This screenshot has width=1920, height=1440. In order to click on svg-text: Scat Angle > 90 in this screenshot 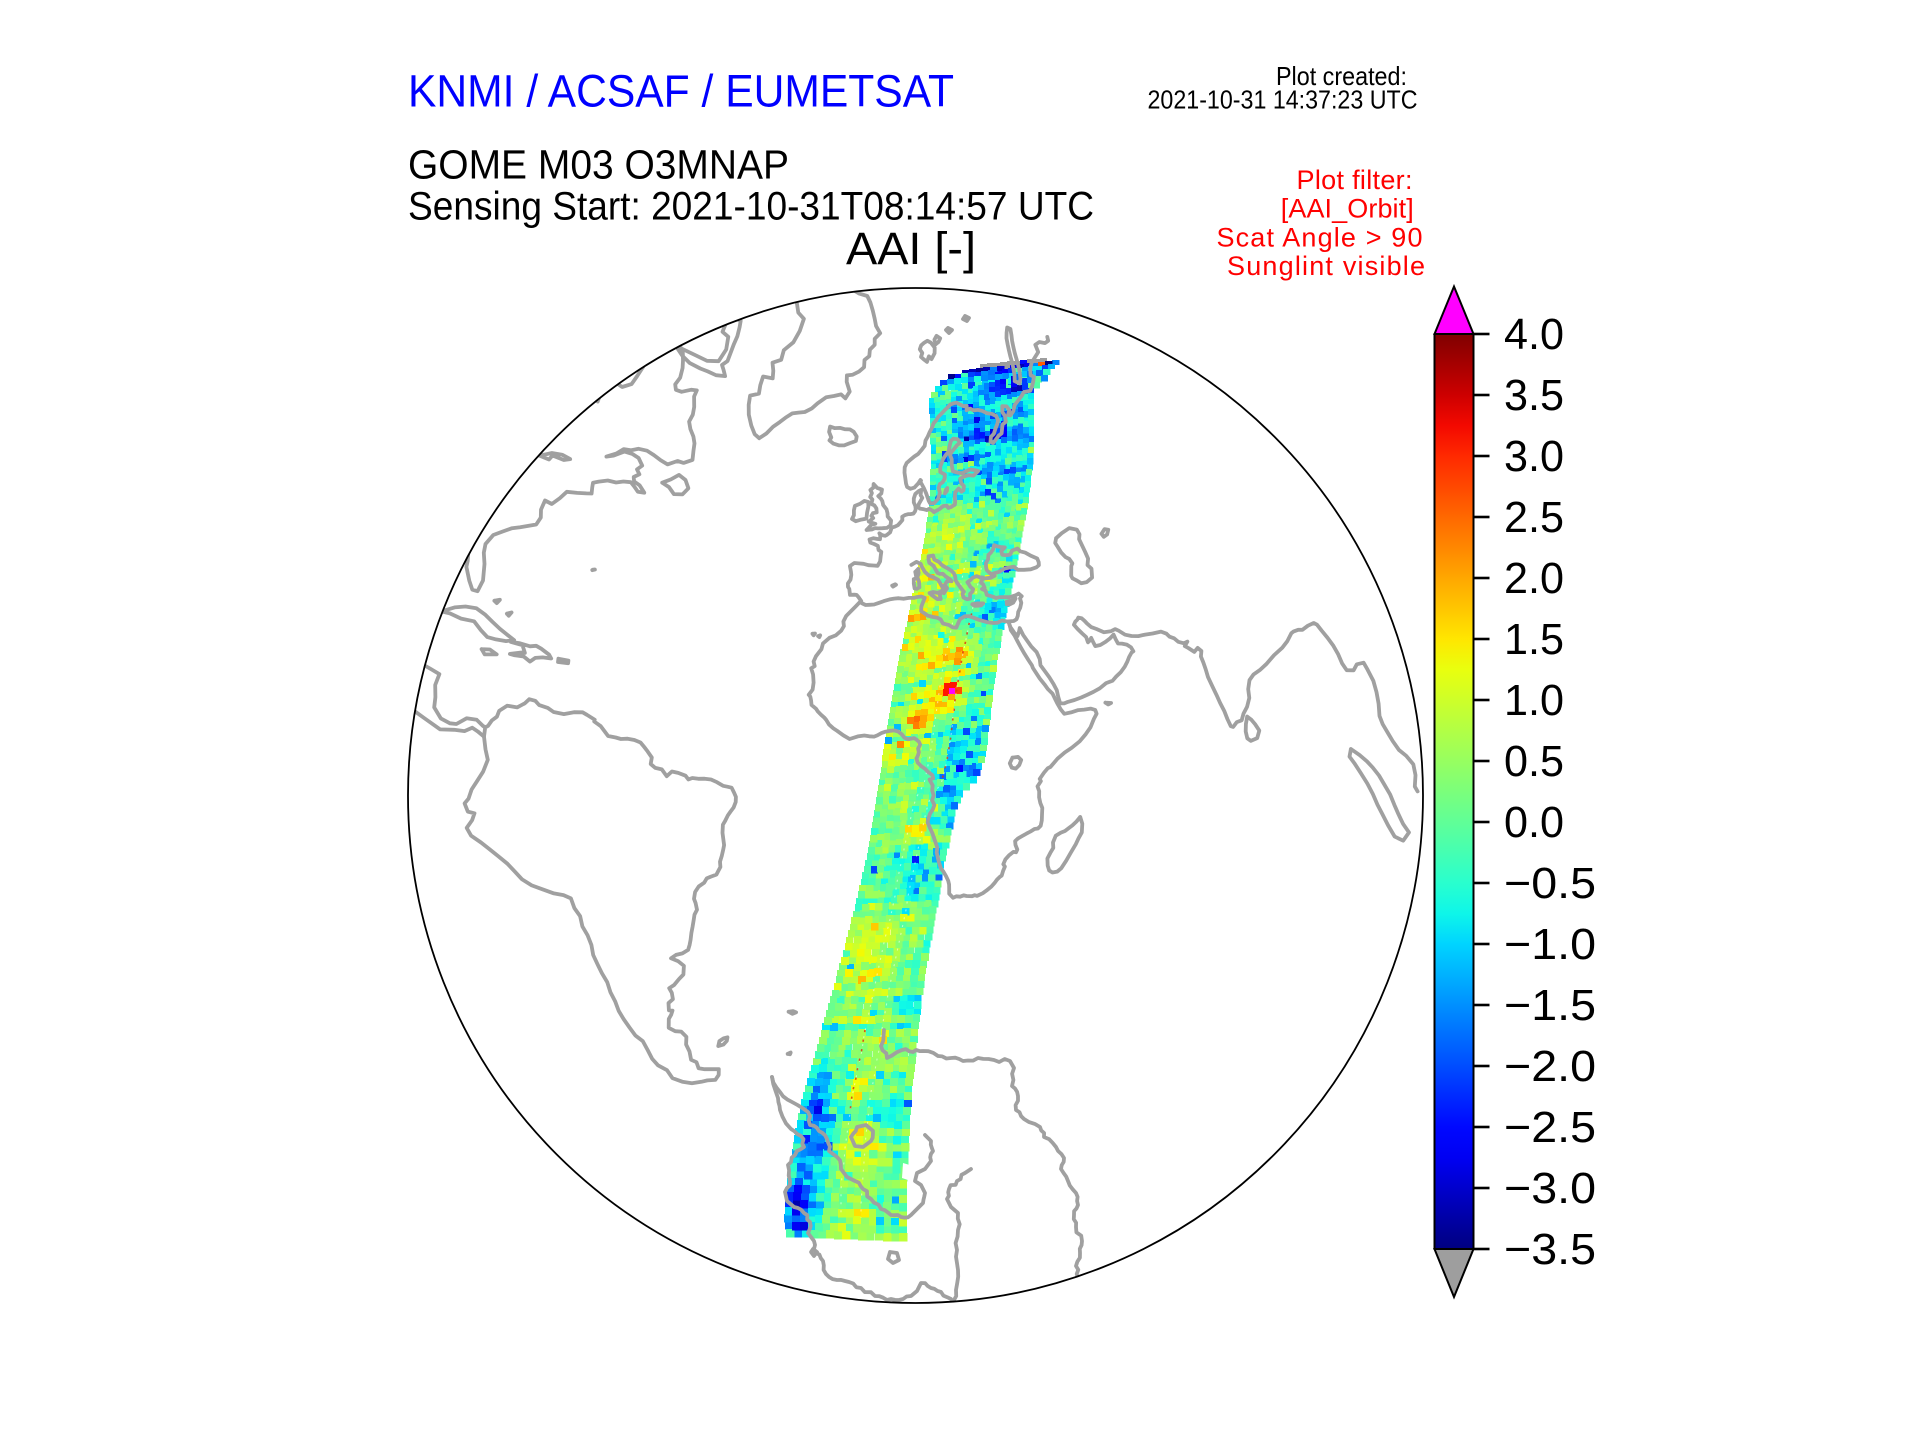, I will do `click(1320, 237)`.